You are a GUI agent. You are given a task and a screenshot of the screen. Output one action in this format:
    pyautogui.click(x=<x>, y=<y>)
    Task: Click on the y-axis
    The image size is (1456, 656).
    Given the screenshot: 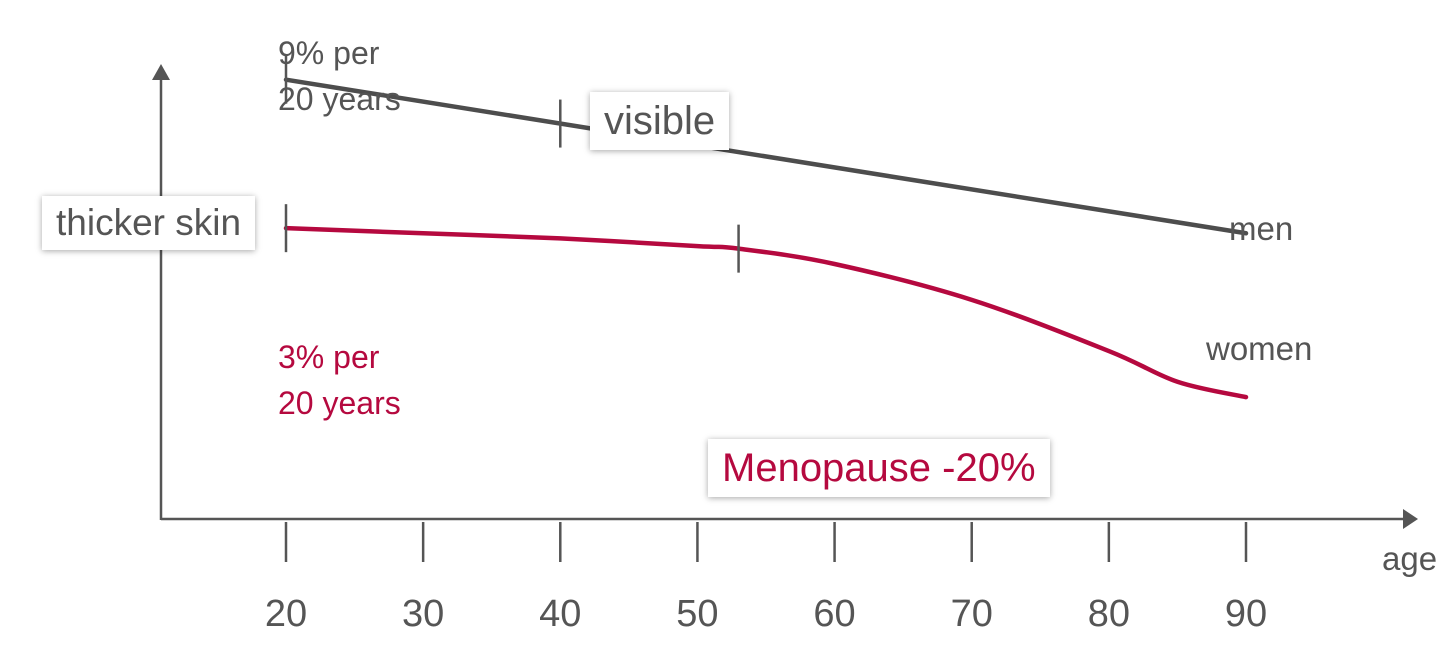 What is the action you would take?
    pyautogui.click(x=161, y=292)
    